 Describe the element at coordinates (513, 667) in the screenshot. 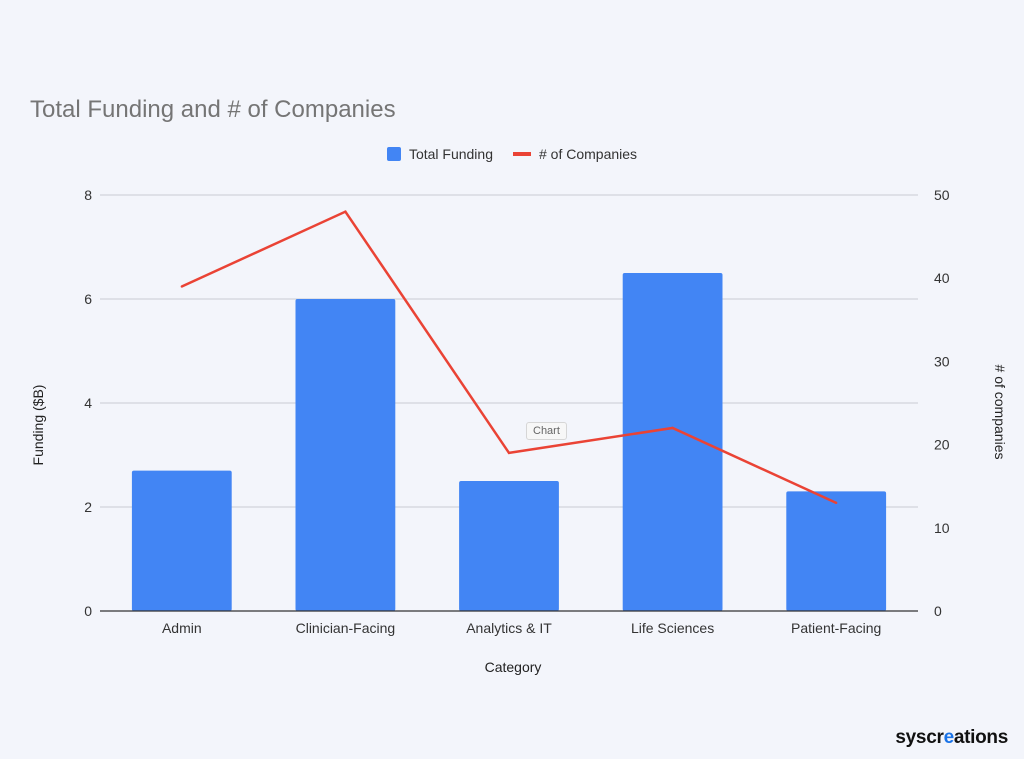

I see `x-axis-title: Category` at that location.